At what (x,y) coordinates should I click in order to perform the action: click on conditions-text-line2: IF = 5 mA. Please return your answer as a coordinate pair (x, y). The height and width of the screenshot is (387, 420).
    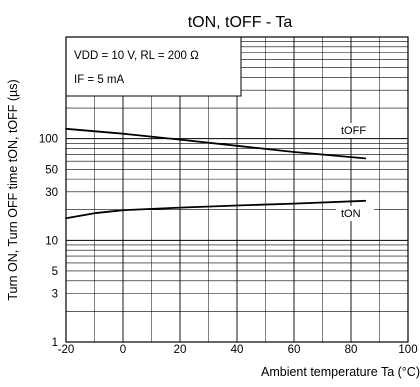
    Looking at the image, I should click on (99, 80).